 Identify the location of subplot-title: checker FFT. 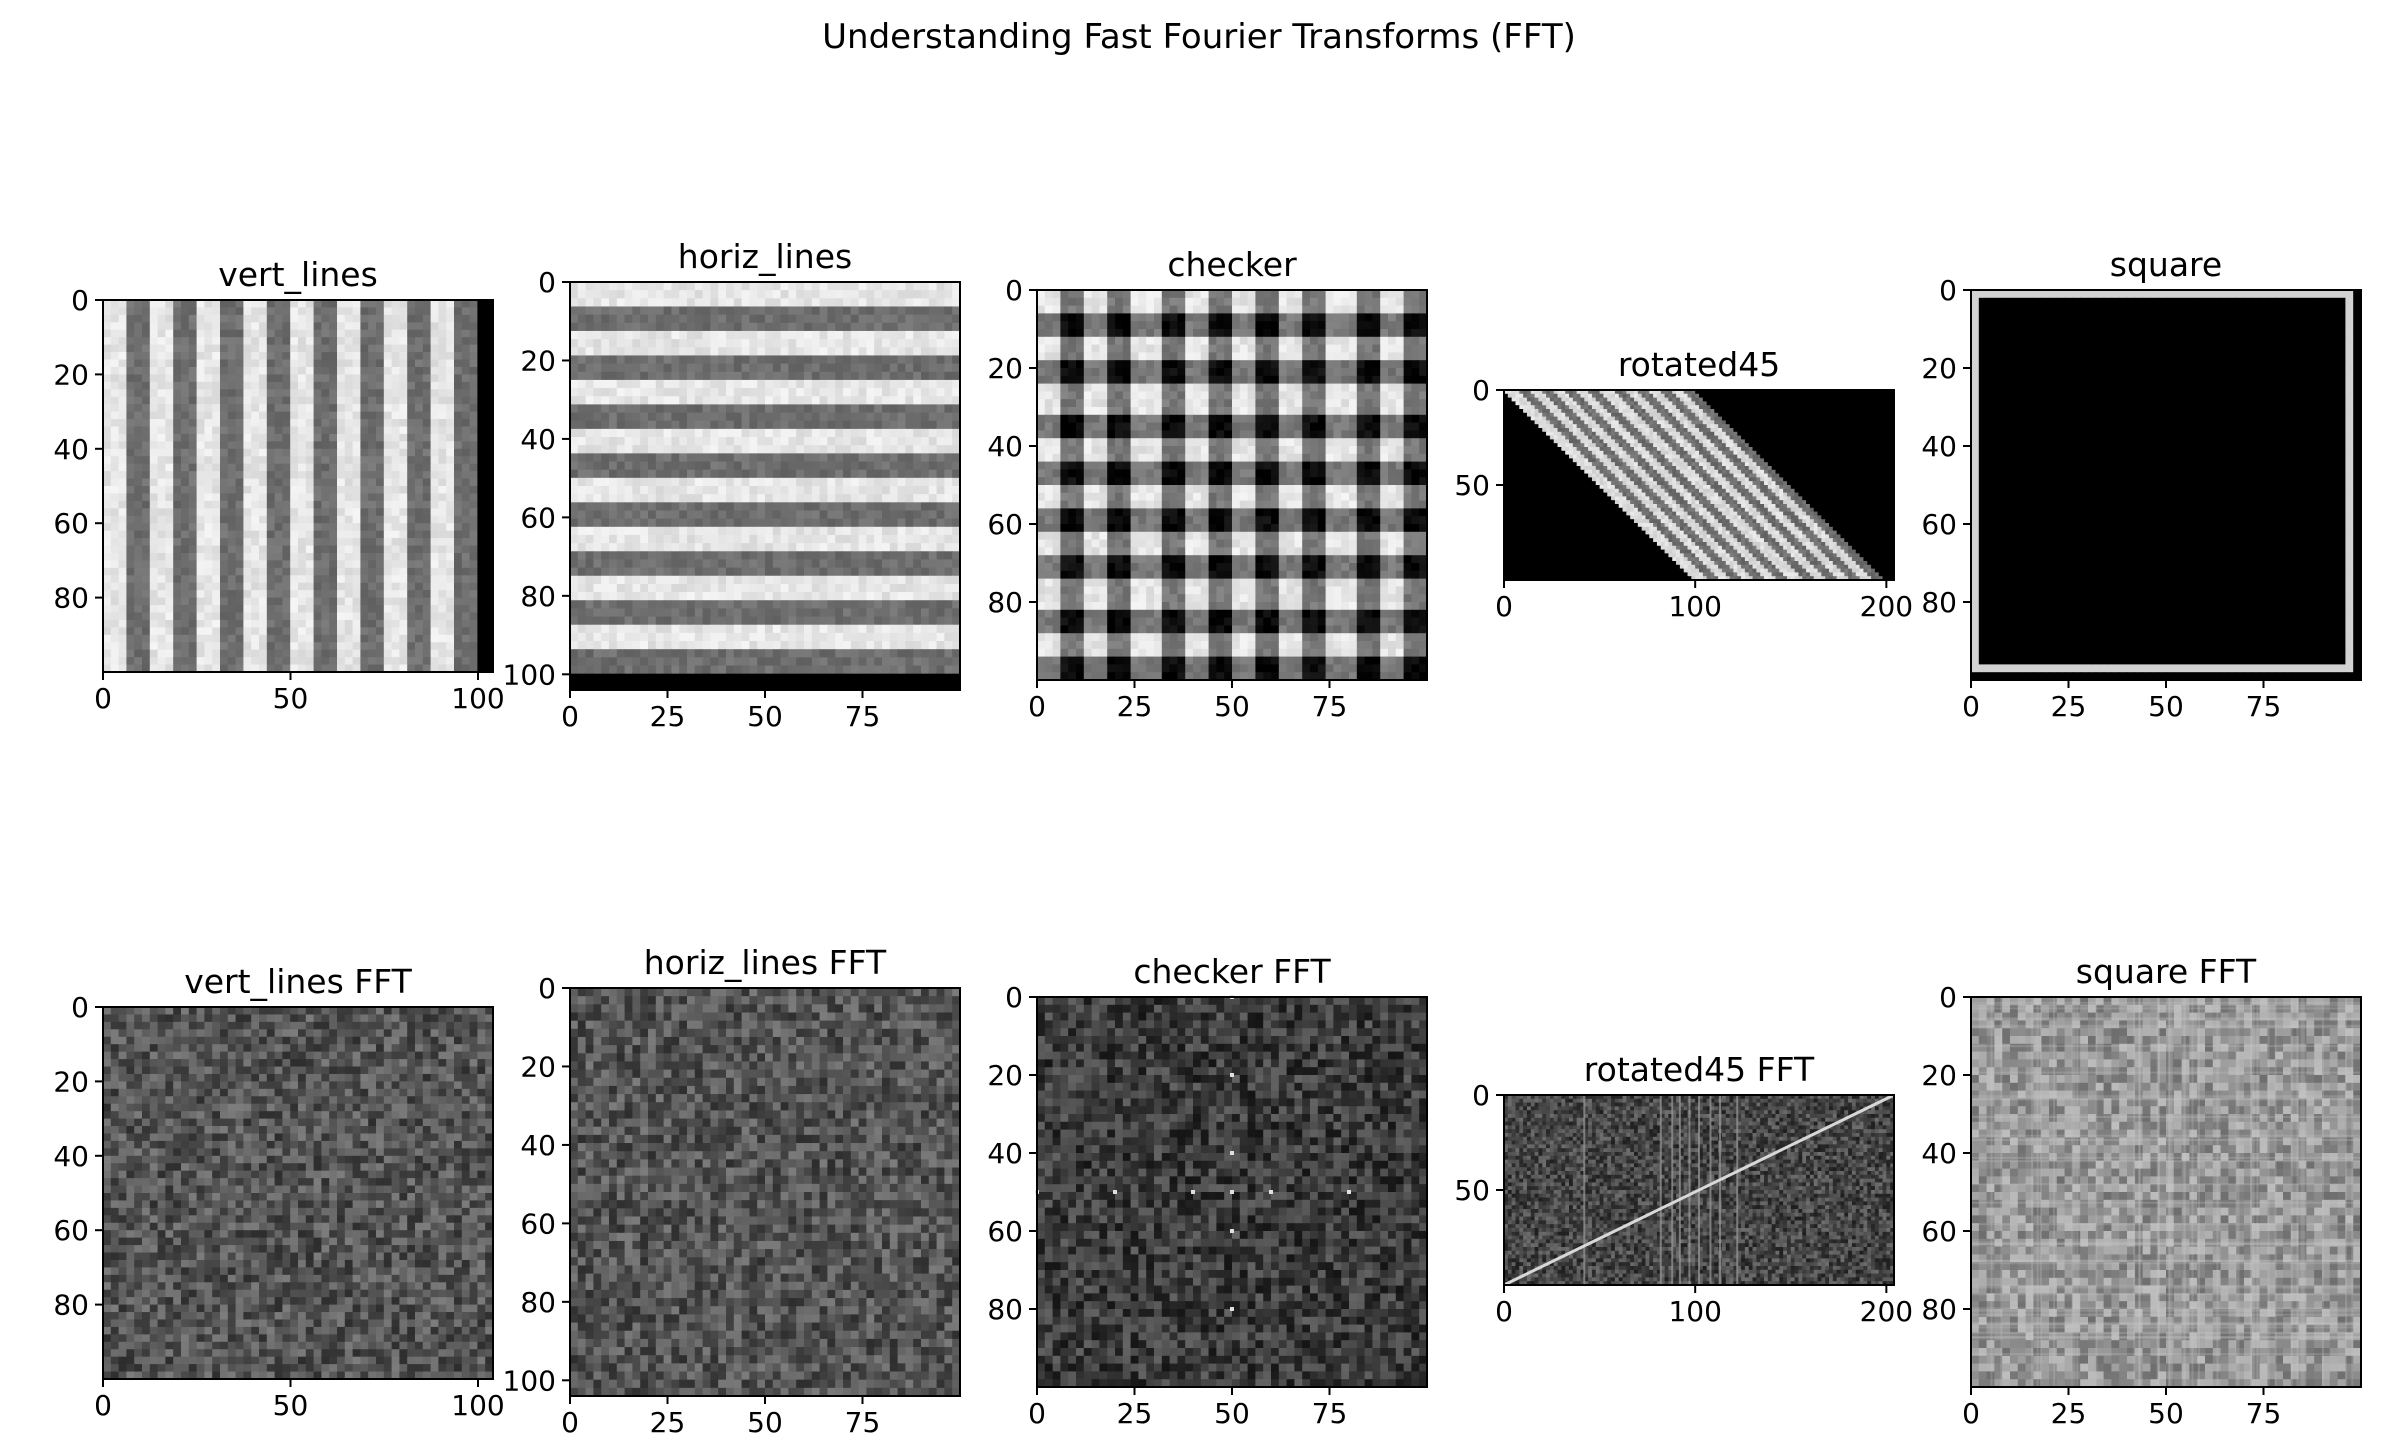
(1232, 971).